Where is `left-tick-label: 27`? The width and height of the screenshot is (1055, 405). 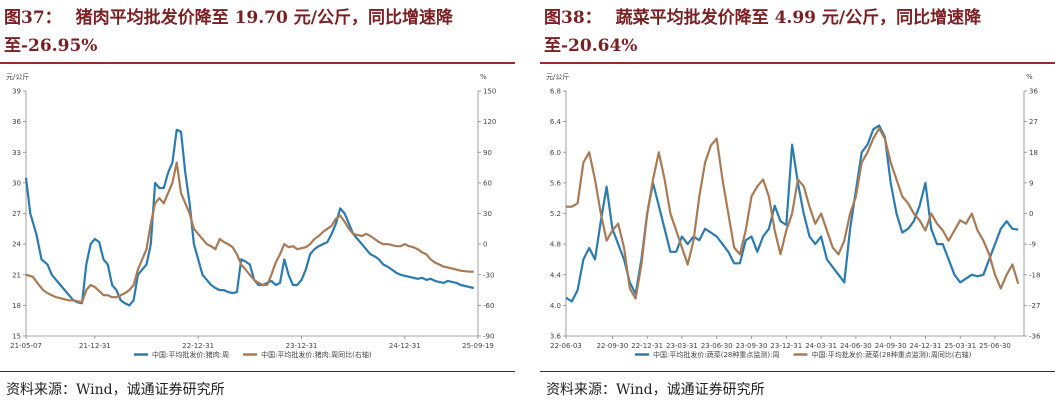
left-tick-label: 27 is located at coordinates (16, 214).